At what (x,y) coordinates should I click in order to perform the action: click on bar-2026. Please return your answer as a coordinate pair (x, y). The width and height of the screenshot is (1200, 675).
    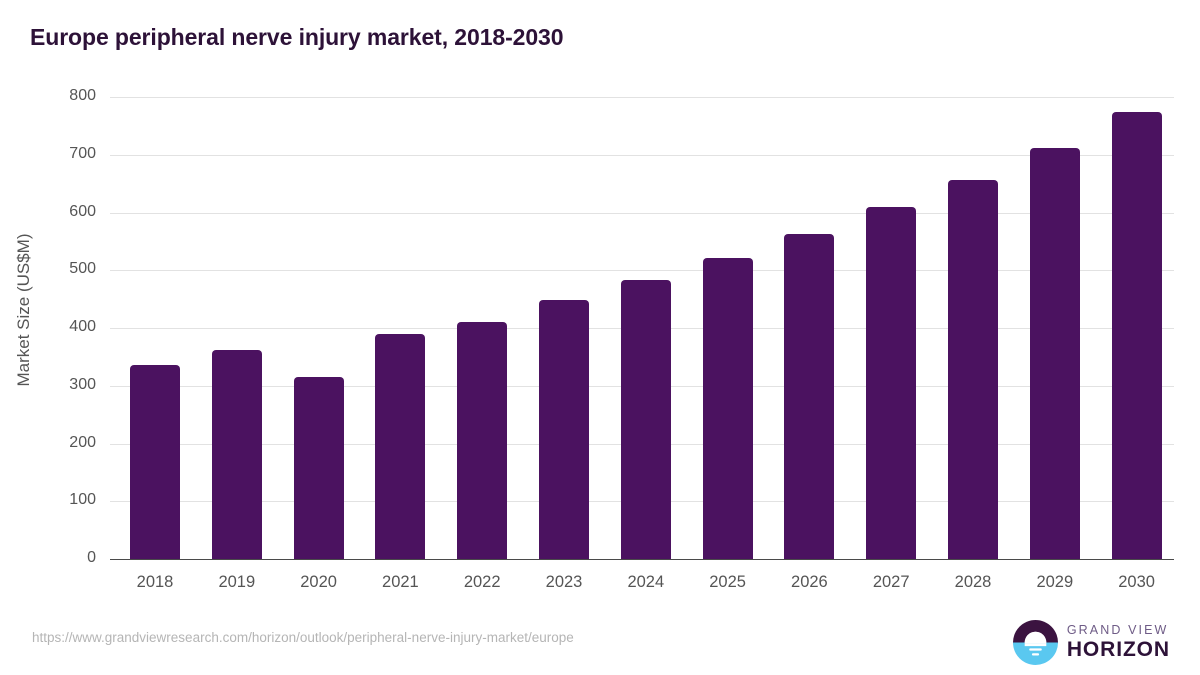
    Looking at the image, I should click on (809, 396).